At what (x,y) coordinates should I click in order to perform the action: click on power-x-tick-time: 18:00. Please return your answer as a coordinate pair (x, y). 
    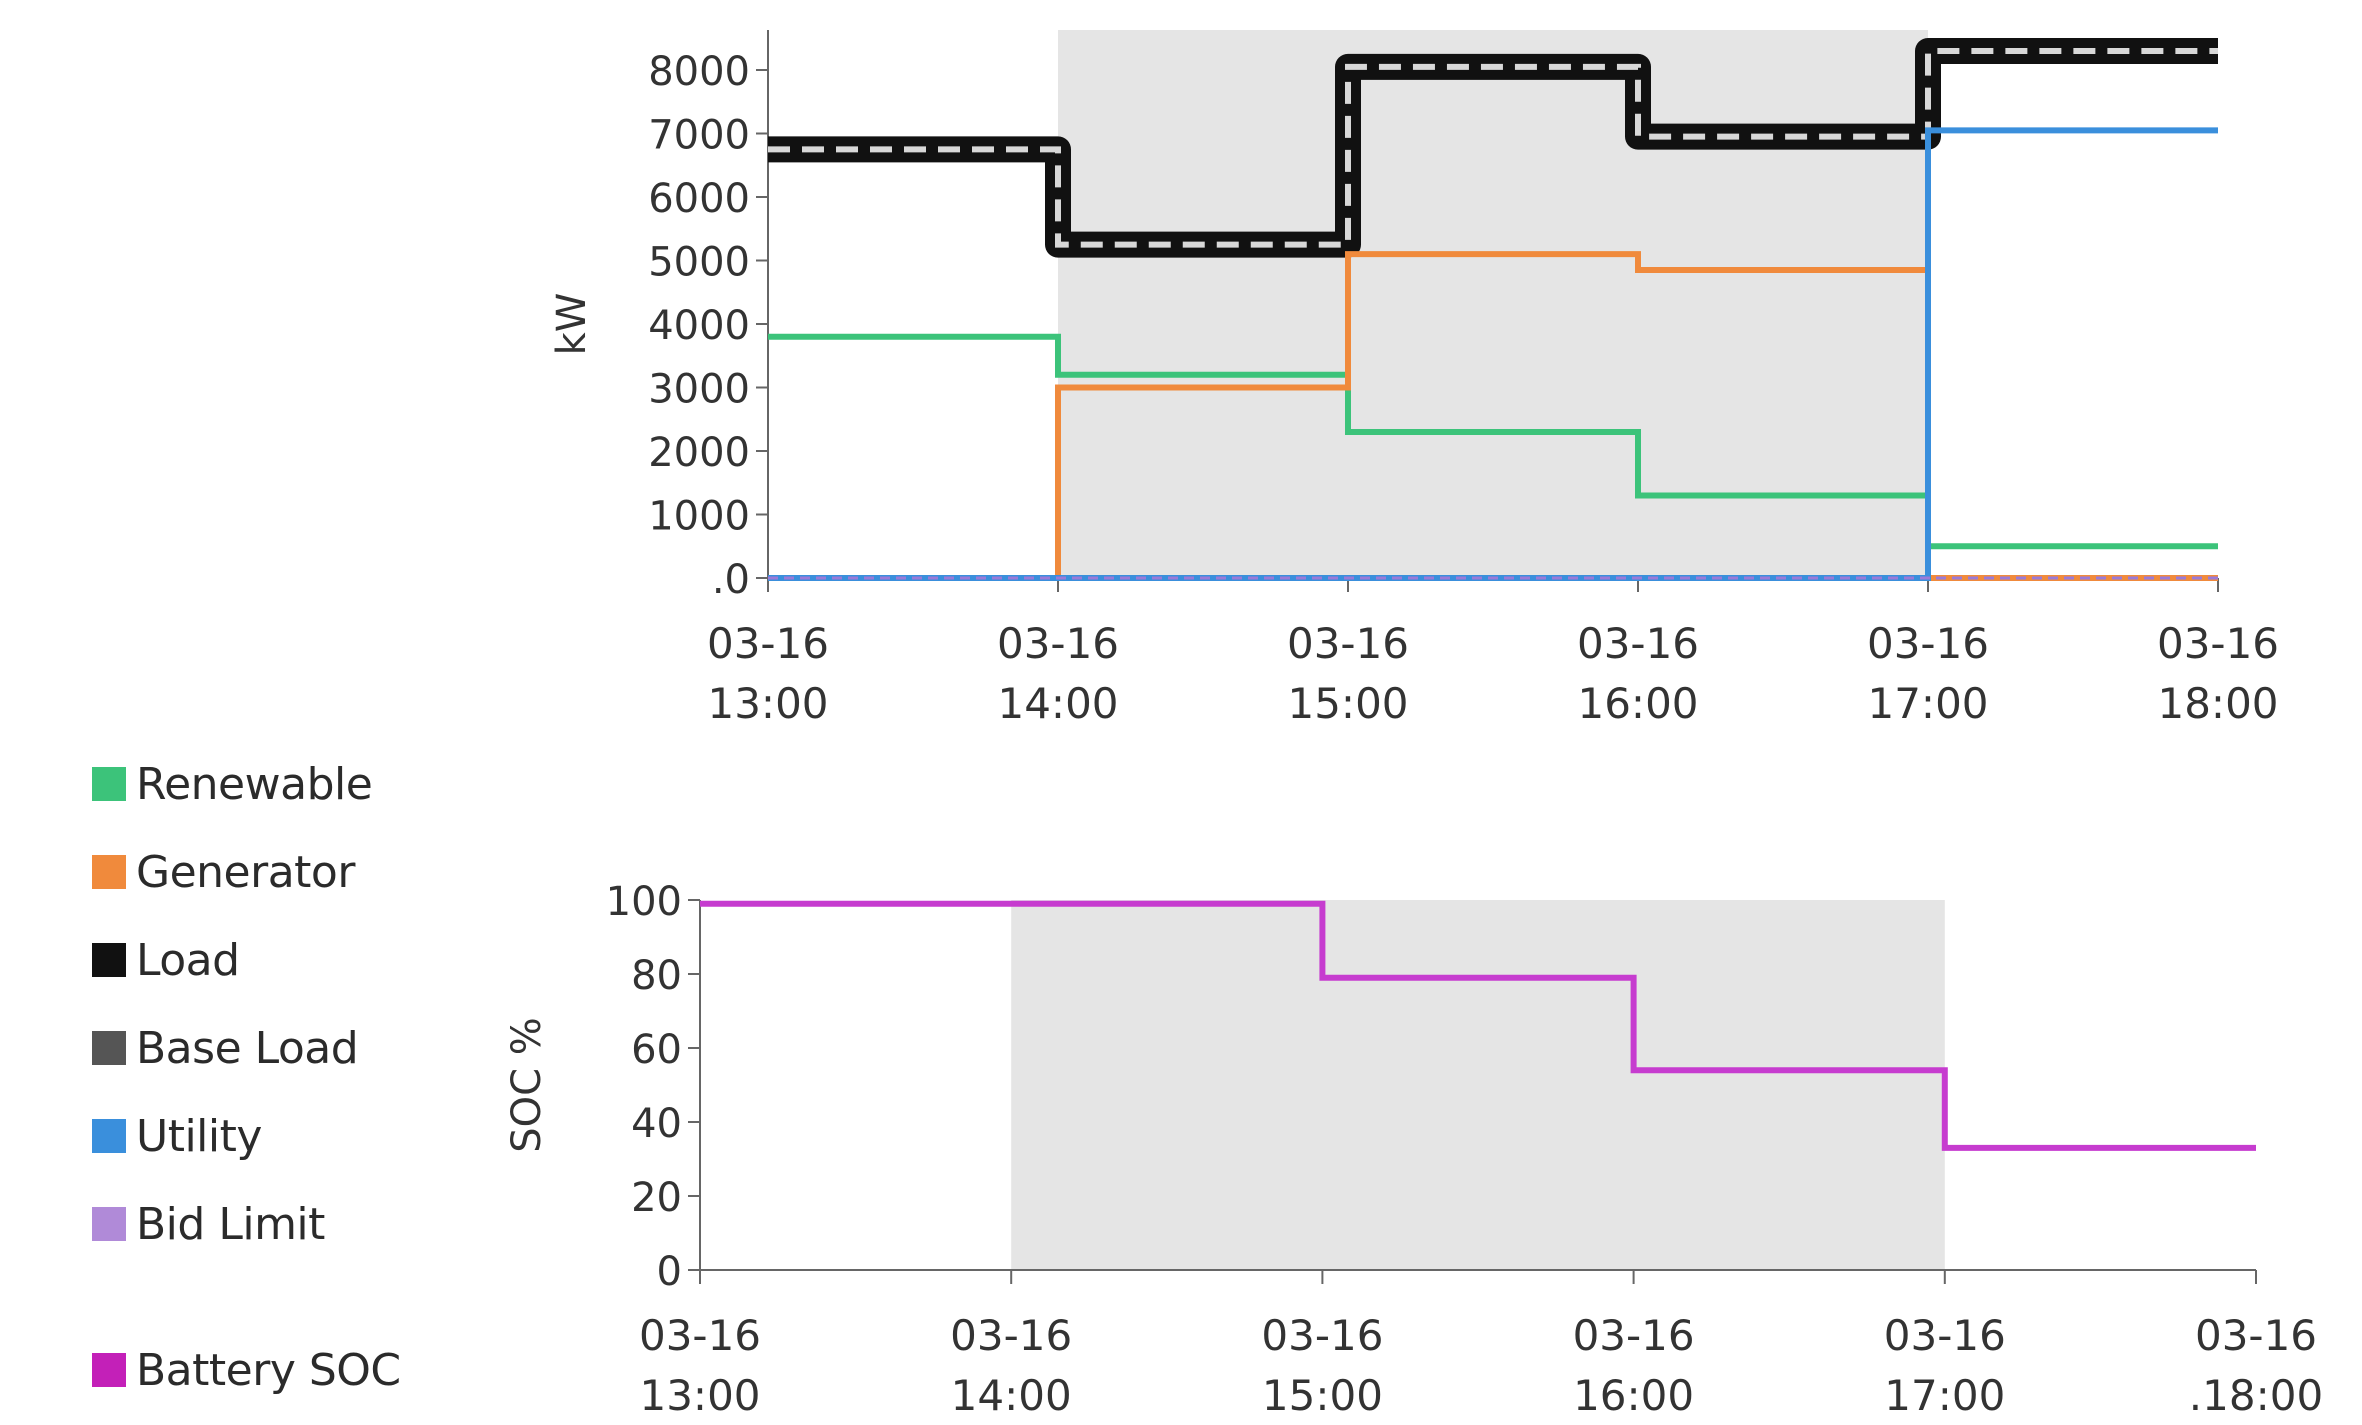
    Looking at the image, I should click on (2217, 703).